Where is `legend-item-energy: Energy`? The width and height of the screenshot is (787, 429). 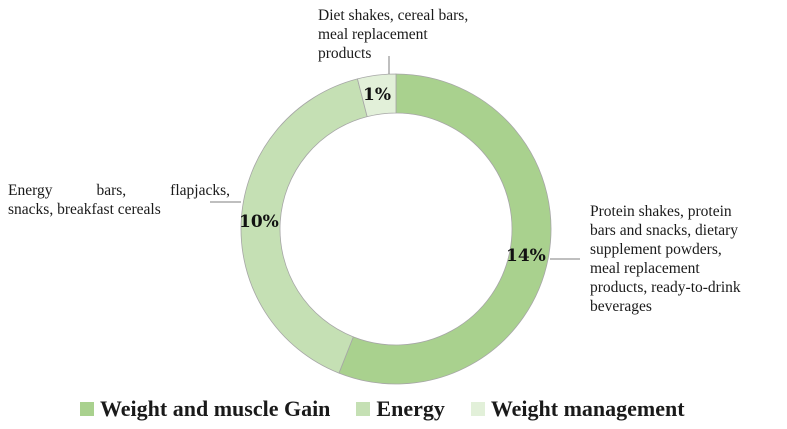
legend-item-energy: Energy is located at coordinates (400, 409).